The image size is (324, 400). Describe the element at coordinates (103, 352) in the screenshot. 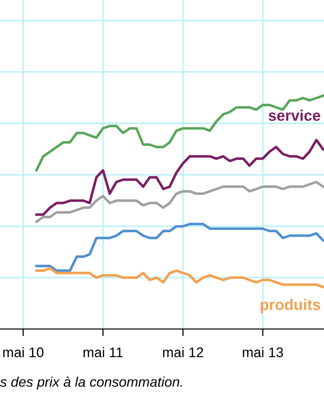

I see `x-tick-label: mai 11` at that location.